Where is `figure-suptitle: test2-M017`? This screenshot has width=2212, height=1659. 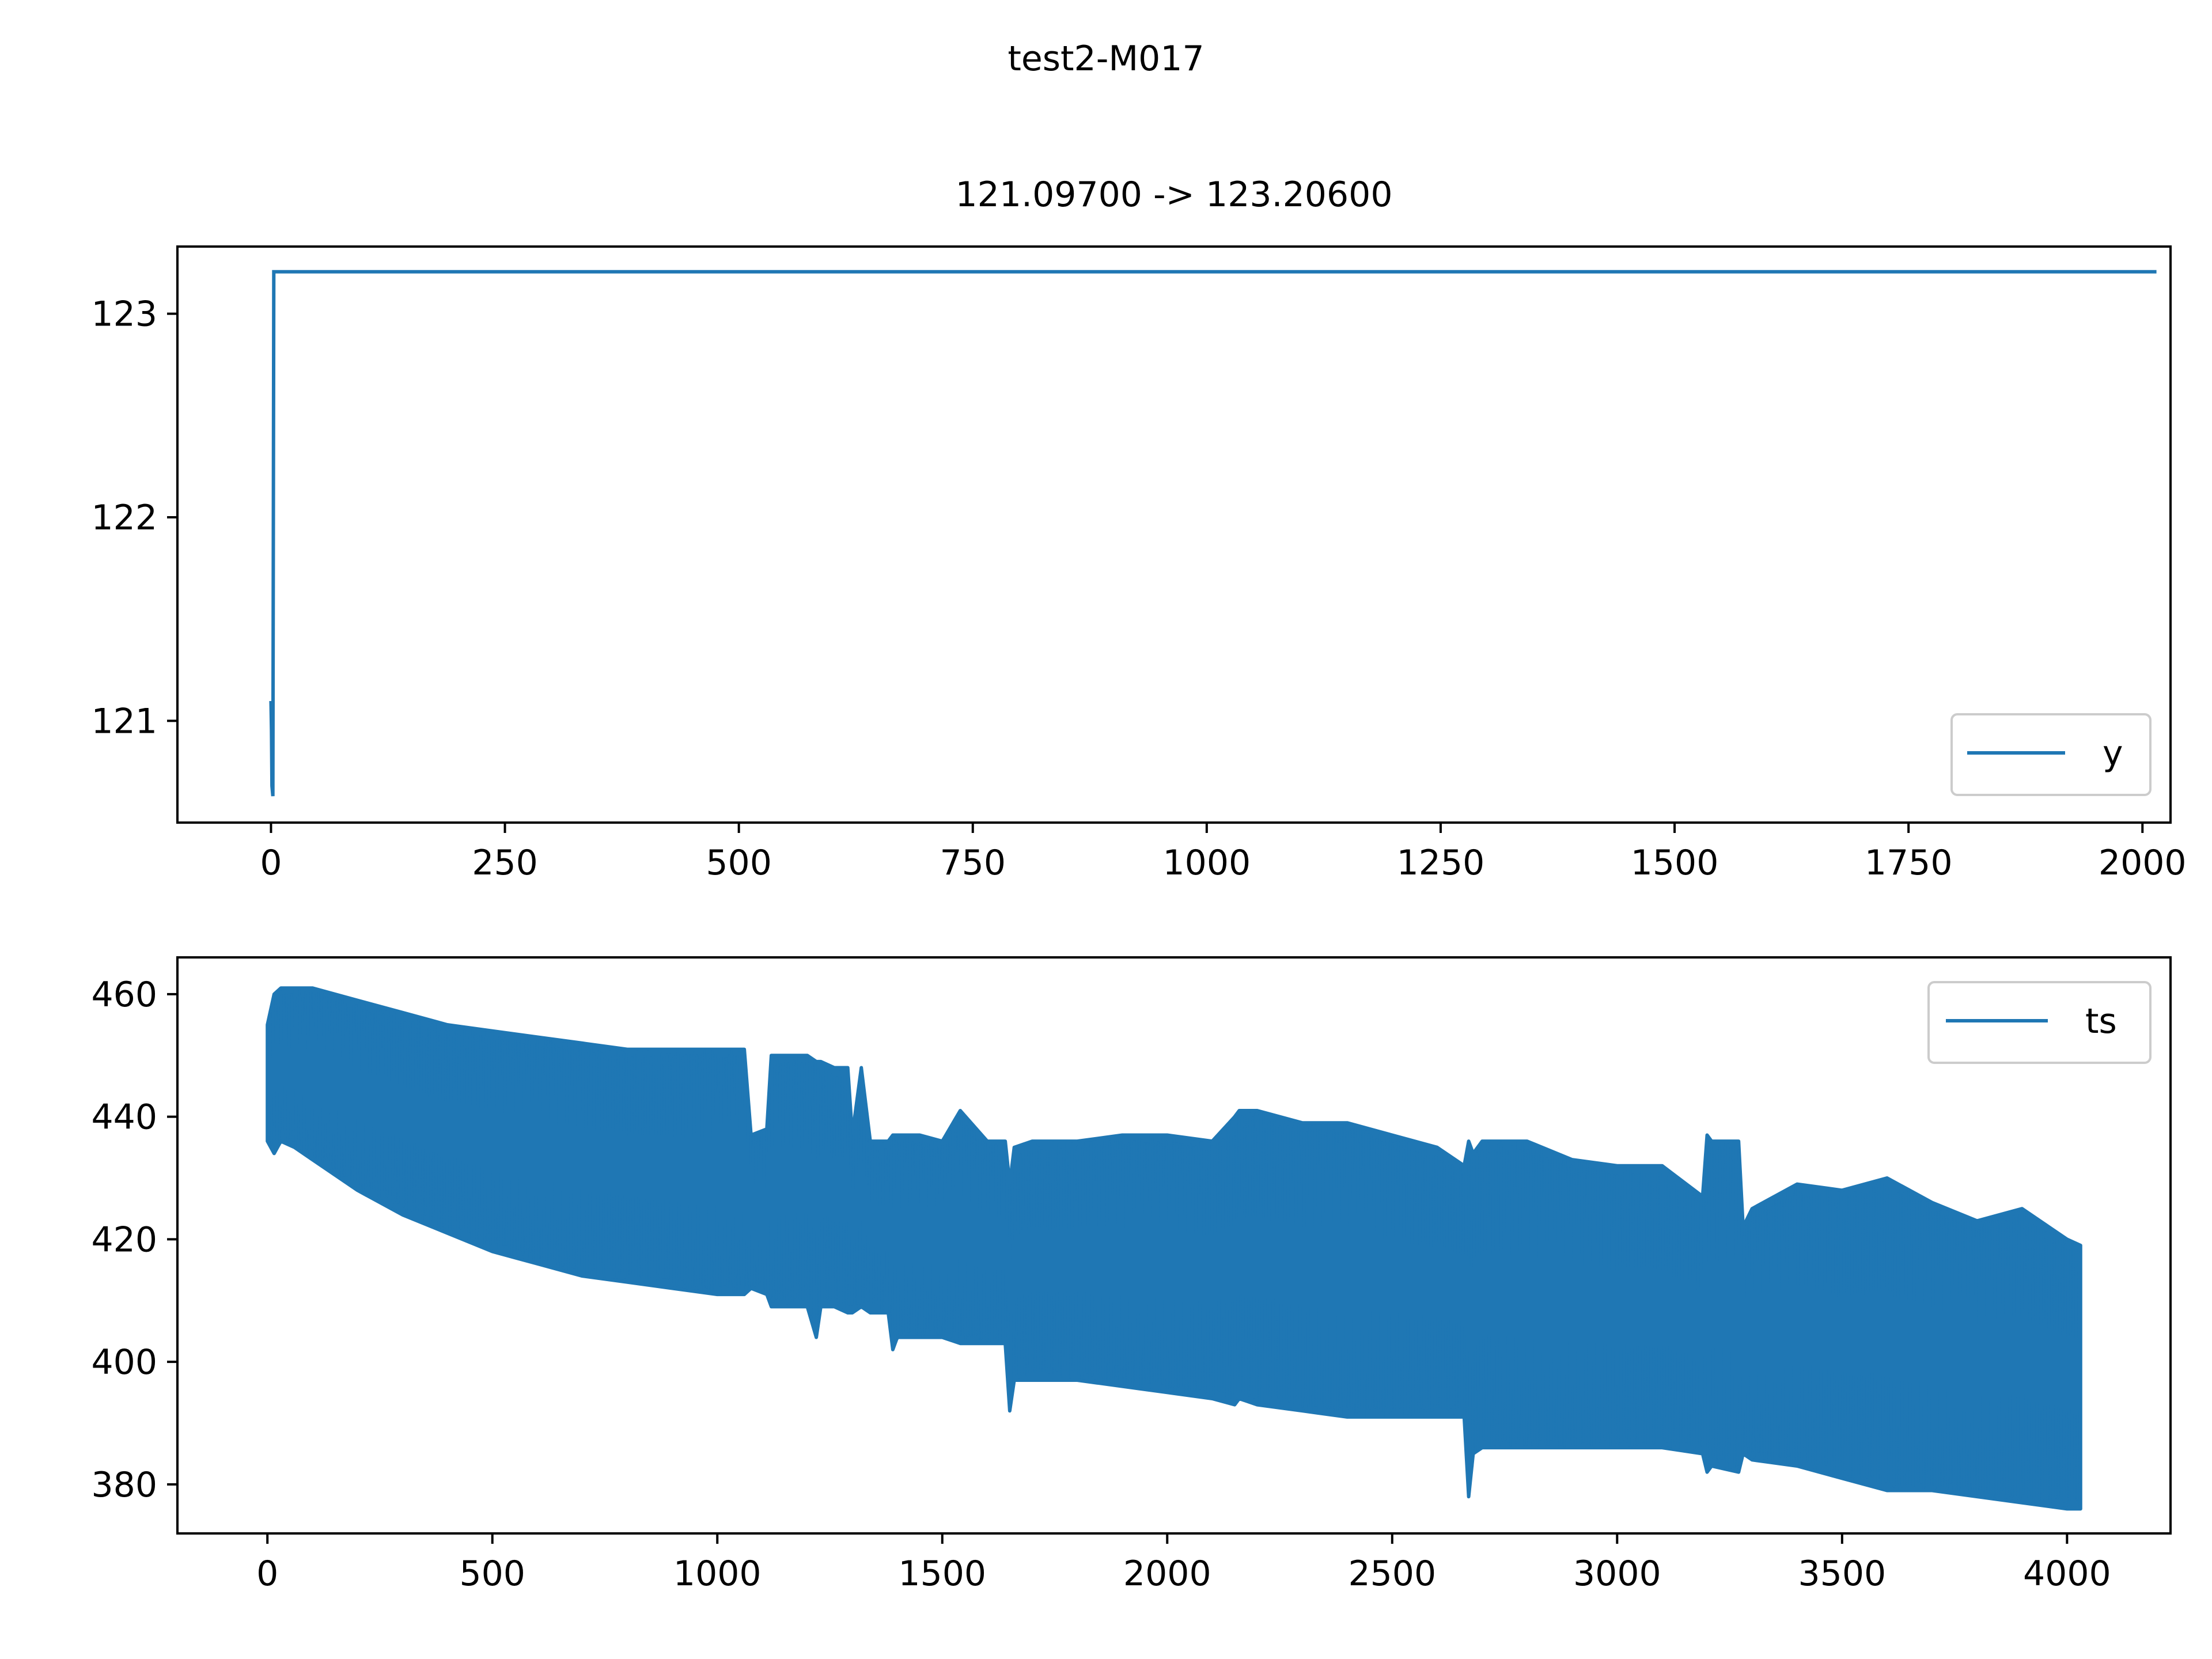 figure-suptitle: test2-M017 is located at coordinates (1105, 59).